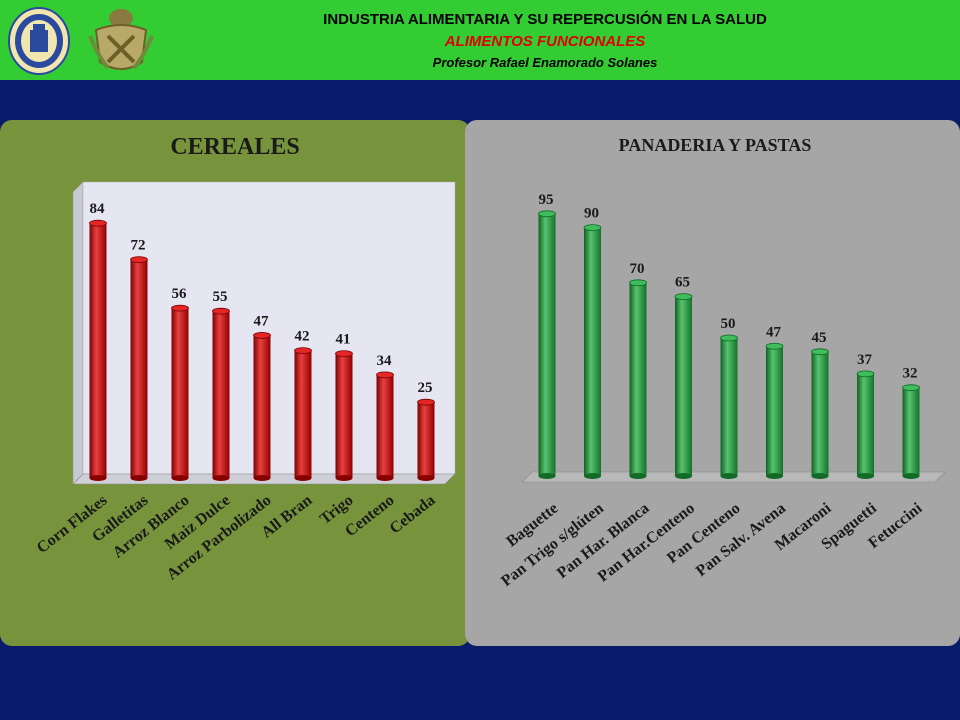  What do you see at coordinates (592, 351) in the screenshot?
I see `bar-pan-trigo-s-gluten` at bounding box center [592, 351].